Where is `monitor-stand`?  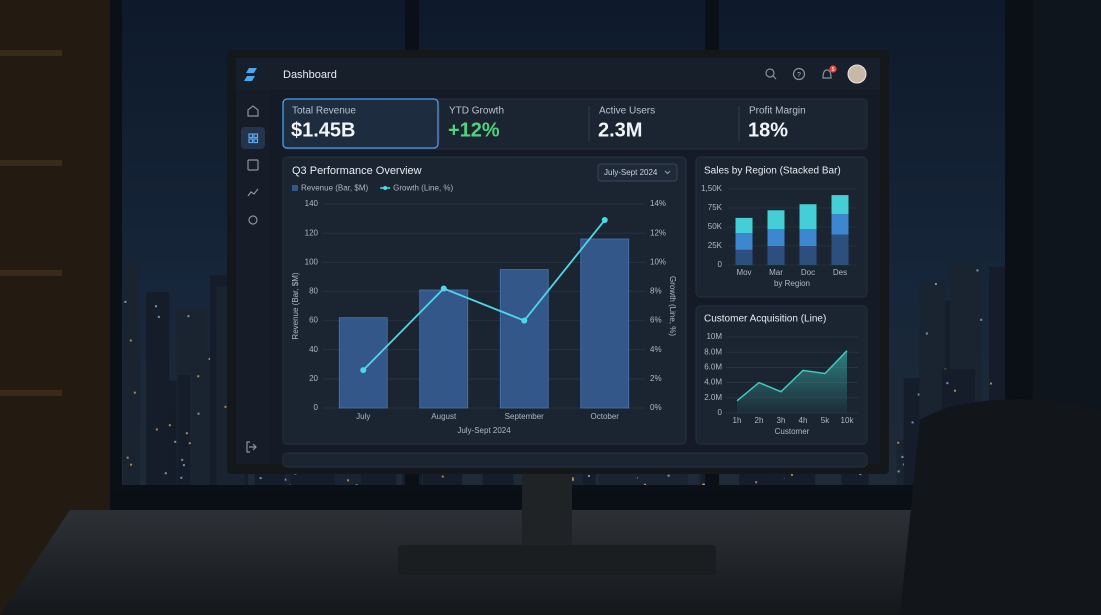 monitor-stand is located at coordinates (547, 510).